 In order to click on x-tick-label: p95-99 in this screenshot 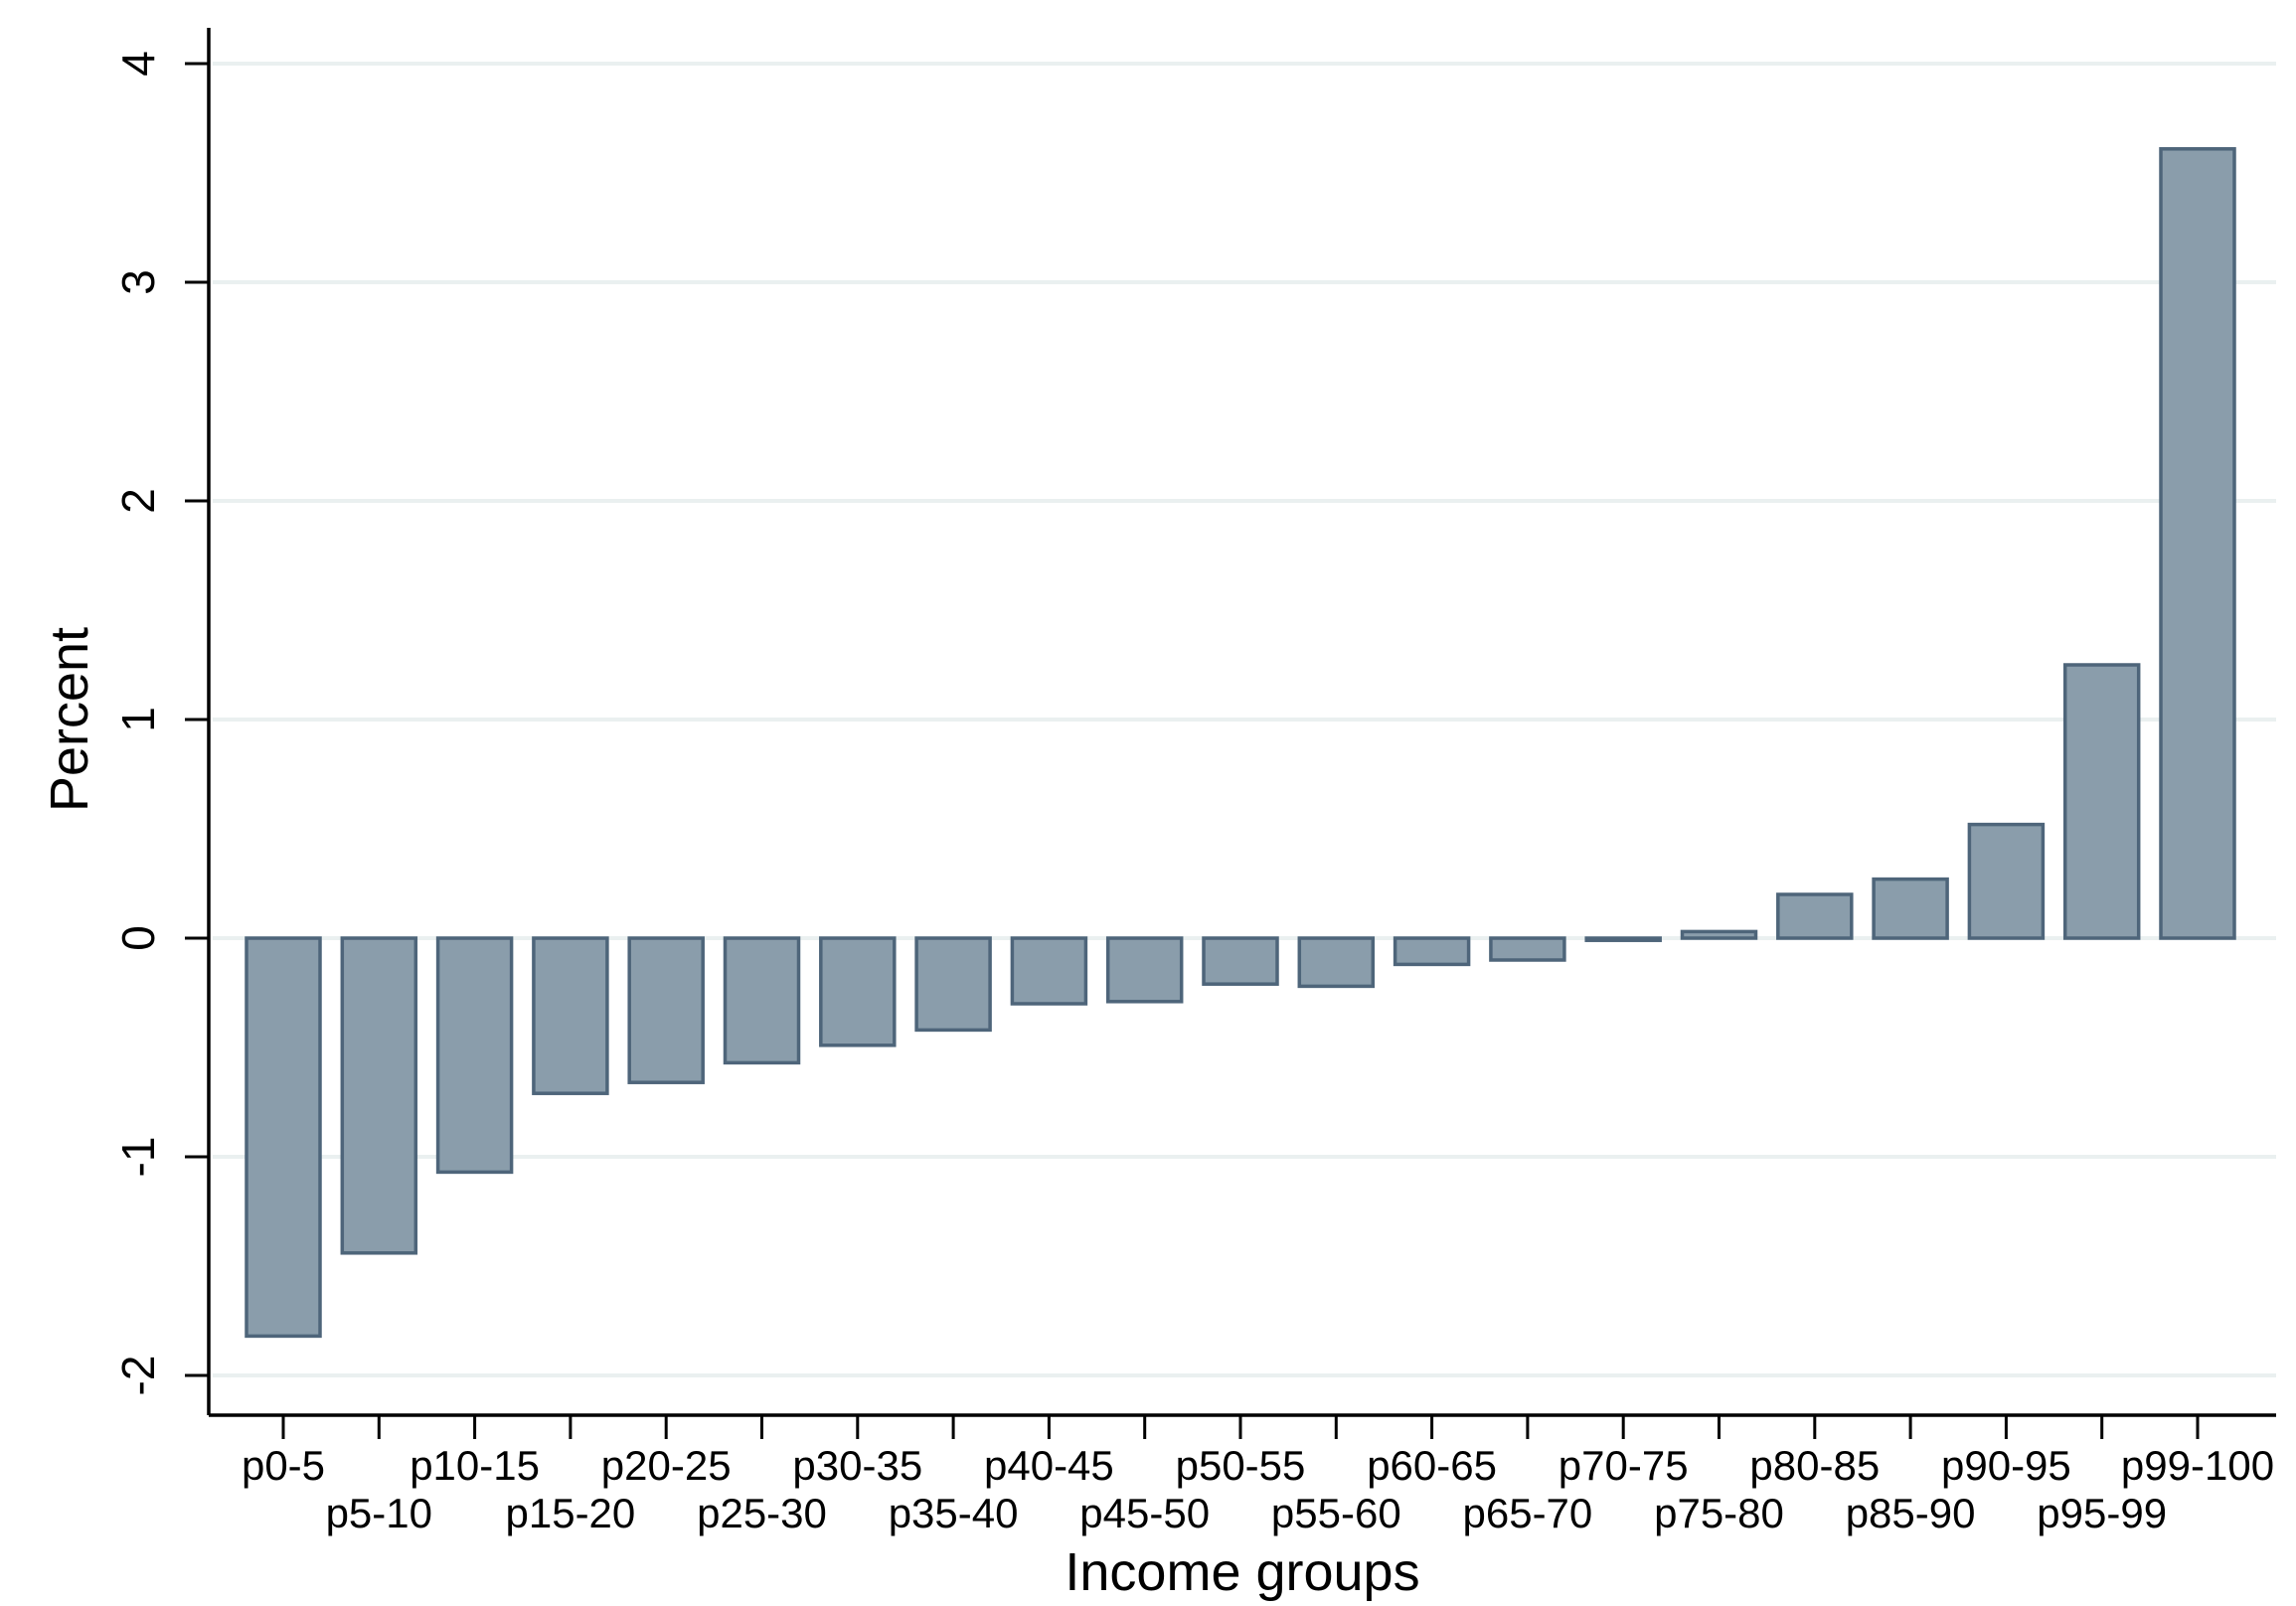, I will do `click(2102, 1513)`.